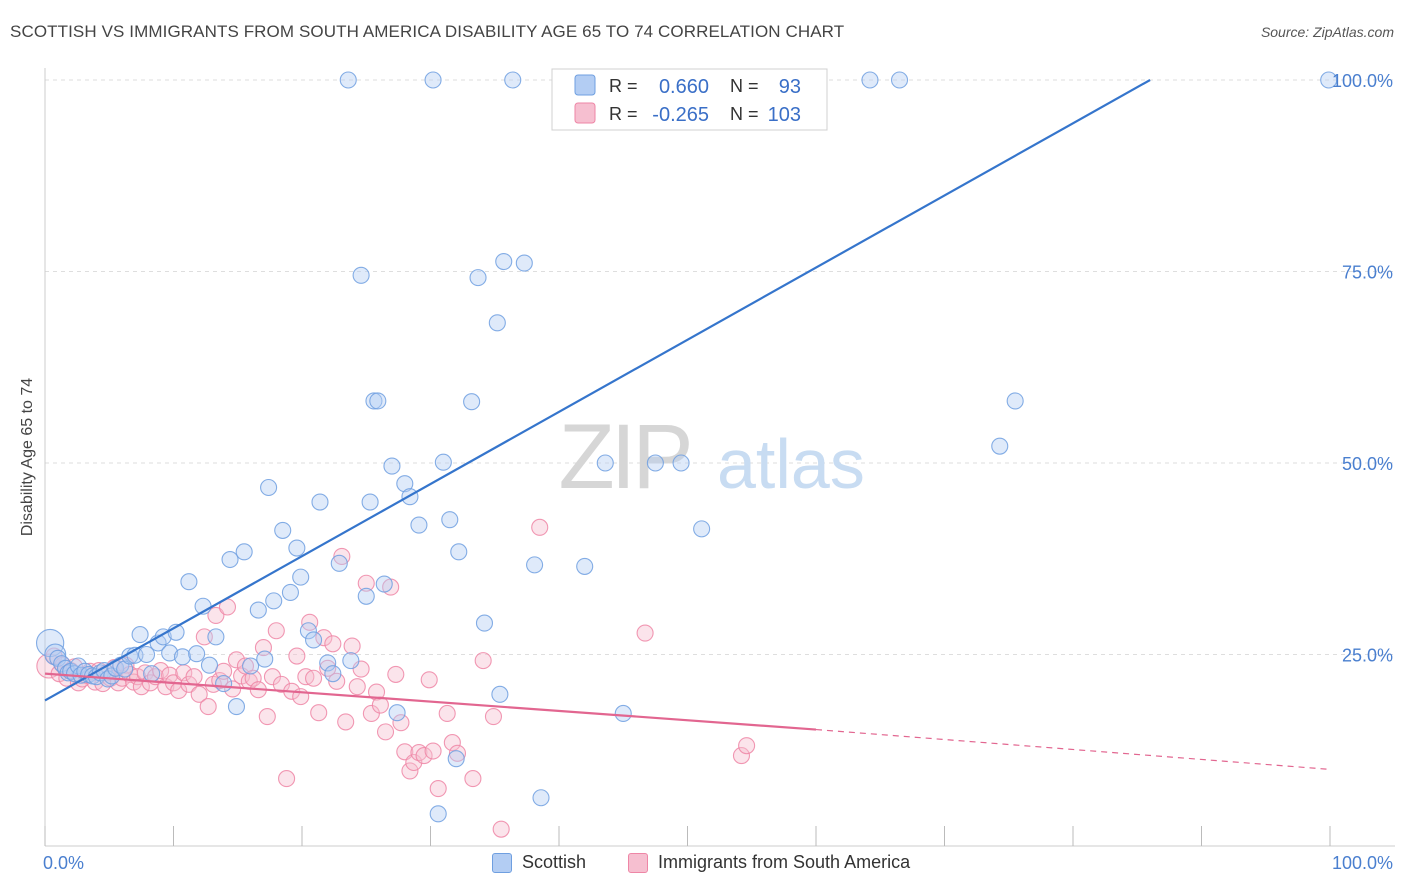 Image resolution: width=1406 pixels, height=892 pixels. I want to click on legend-swatch-immigrants, so click(585, 113).